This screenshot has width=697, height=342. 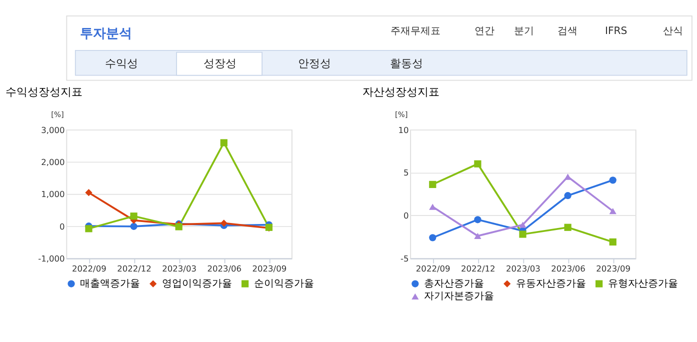 What do you see at coordinates (401, 92) in the screenshot?
I see `chart-title: 자산성장성지표` at bounding box center [401, 92].